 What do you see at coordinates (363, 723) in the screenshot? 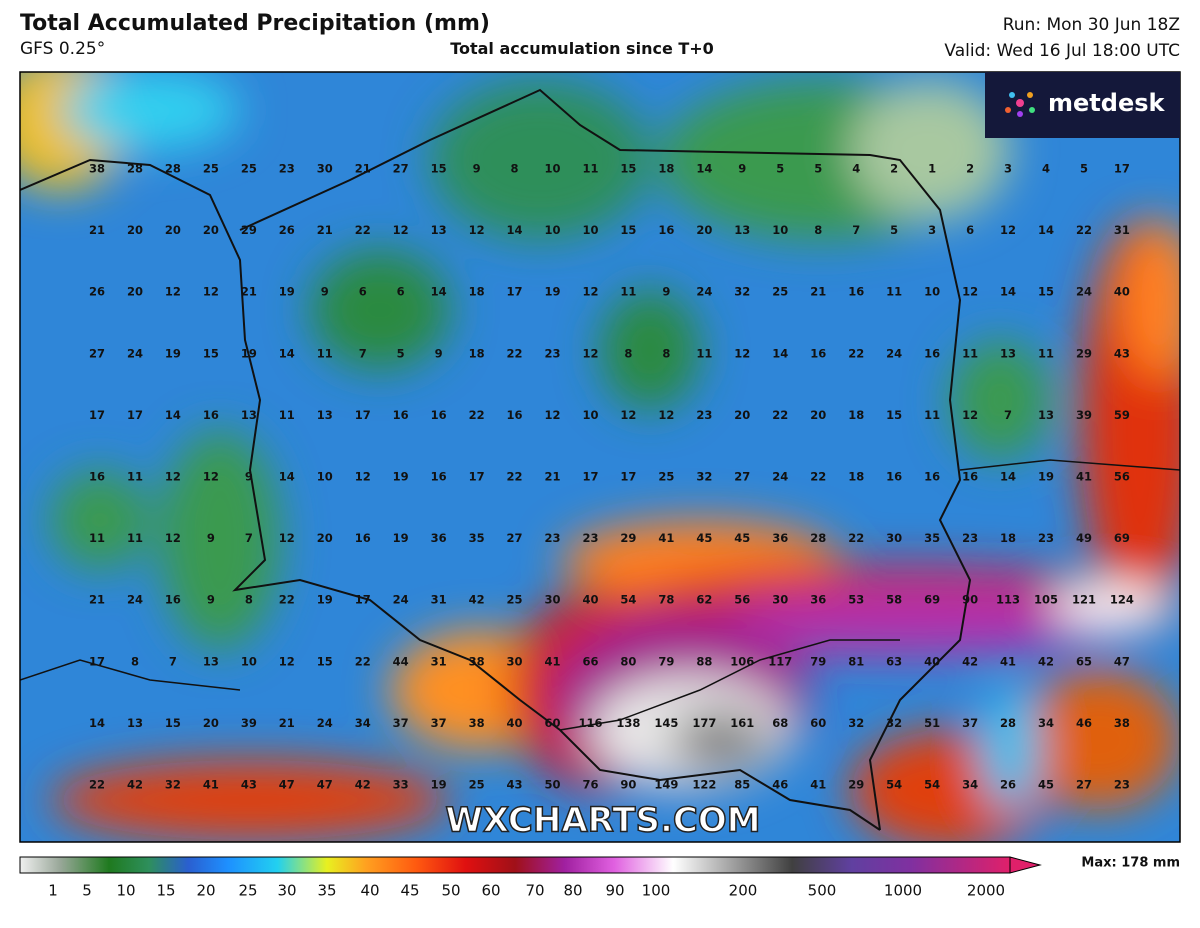
I see `grid-value: 34` at bounding box center [363, 723].